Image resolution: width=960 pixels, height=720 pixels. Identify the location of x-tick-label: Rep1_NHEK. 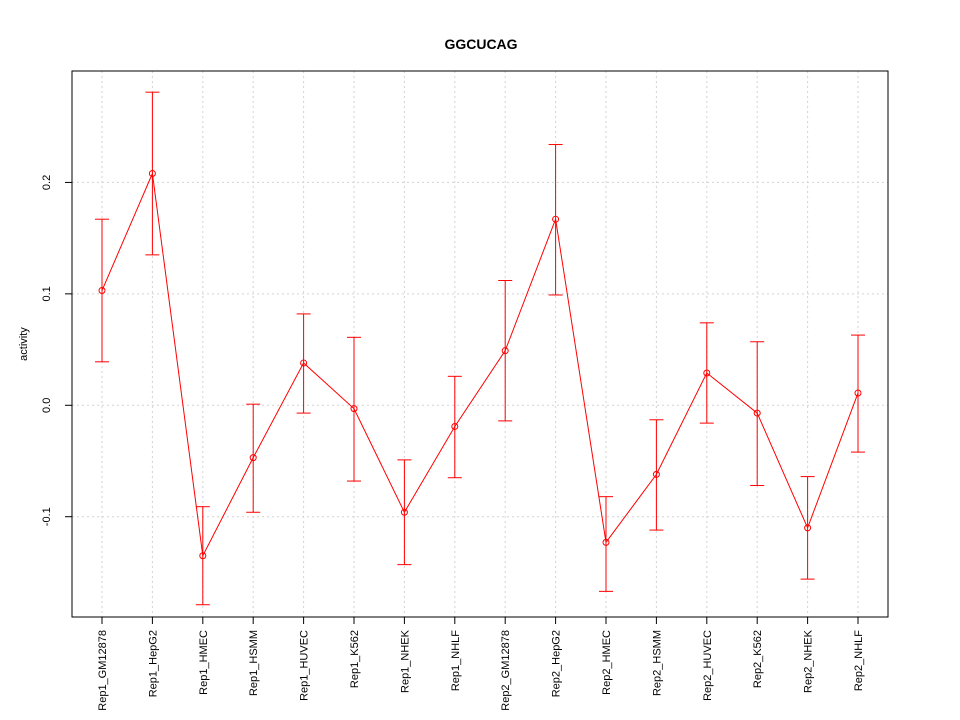
(405, 661).